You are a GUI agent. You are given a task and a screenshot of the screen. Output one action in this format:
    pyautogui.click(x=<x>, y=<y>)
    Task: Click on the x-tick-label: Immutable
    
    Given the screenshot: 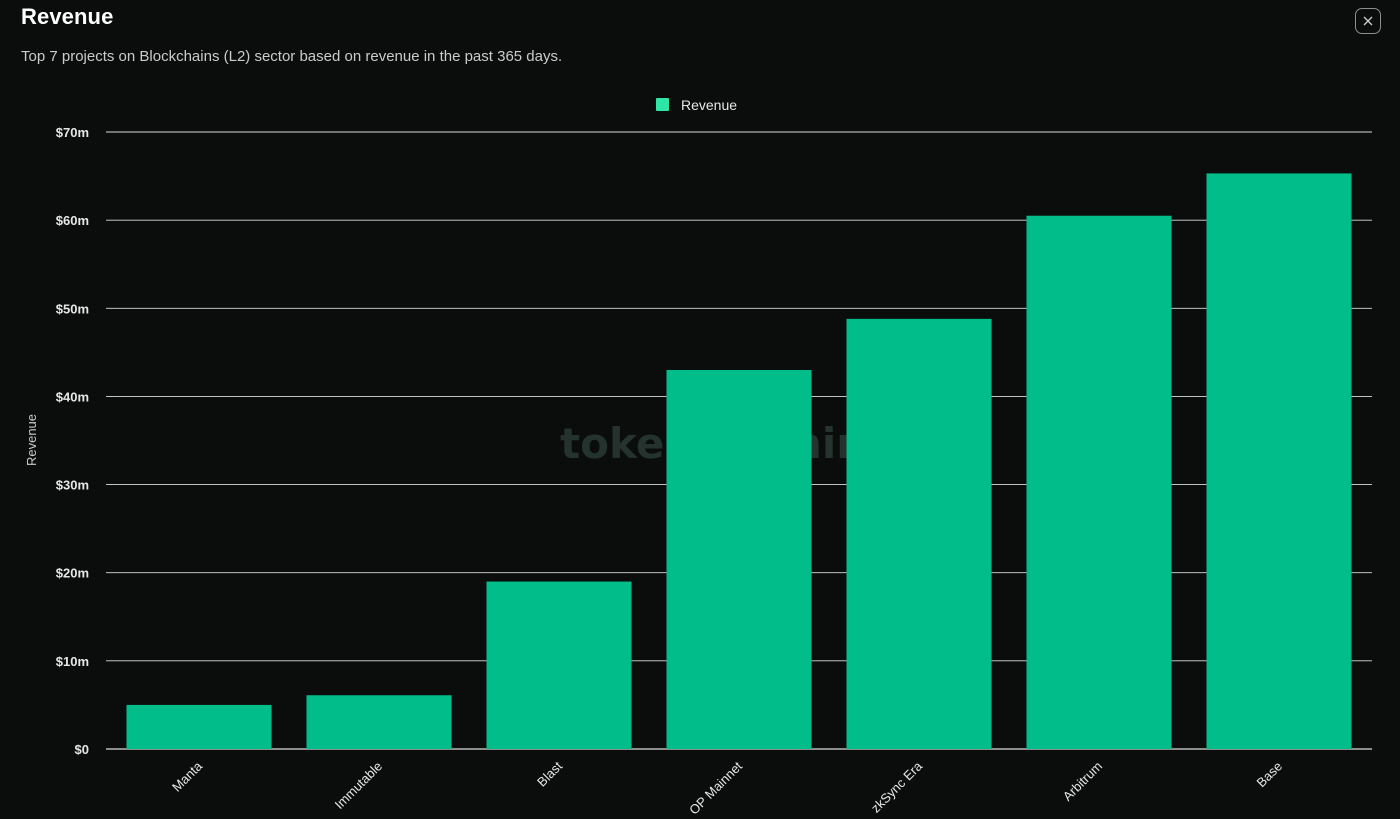 What is the action you would take?
    pyautogui.click(x=359, y=786)
    